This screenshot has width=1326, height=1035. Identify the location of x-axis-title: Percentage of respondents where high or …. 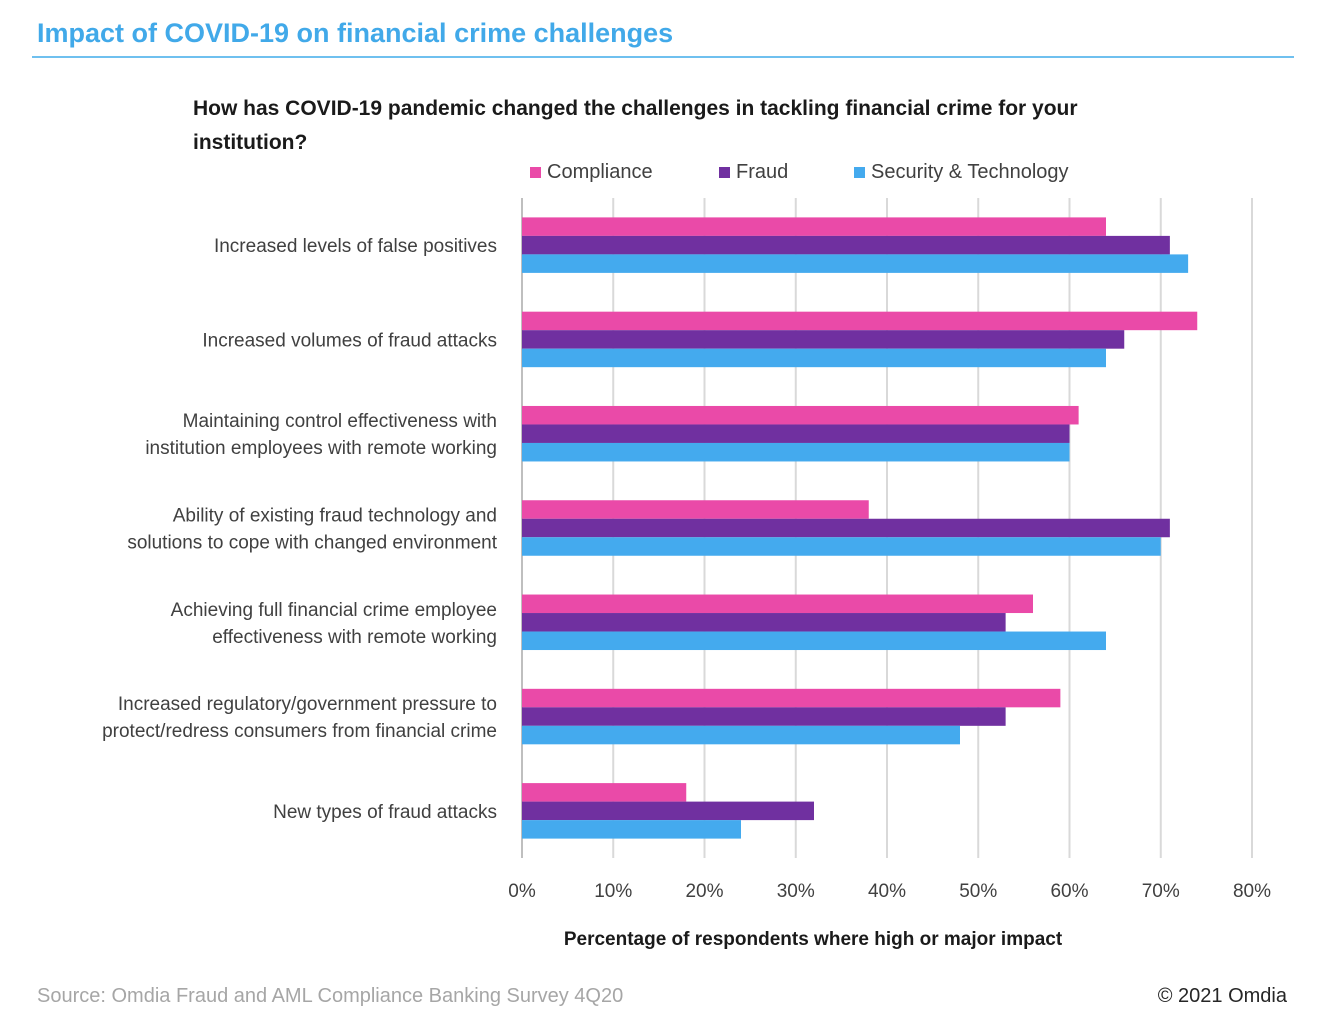
(813, 939).